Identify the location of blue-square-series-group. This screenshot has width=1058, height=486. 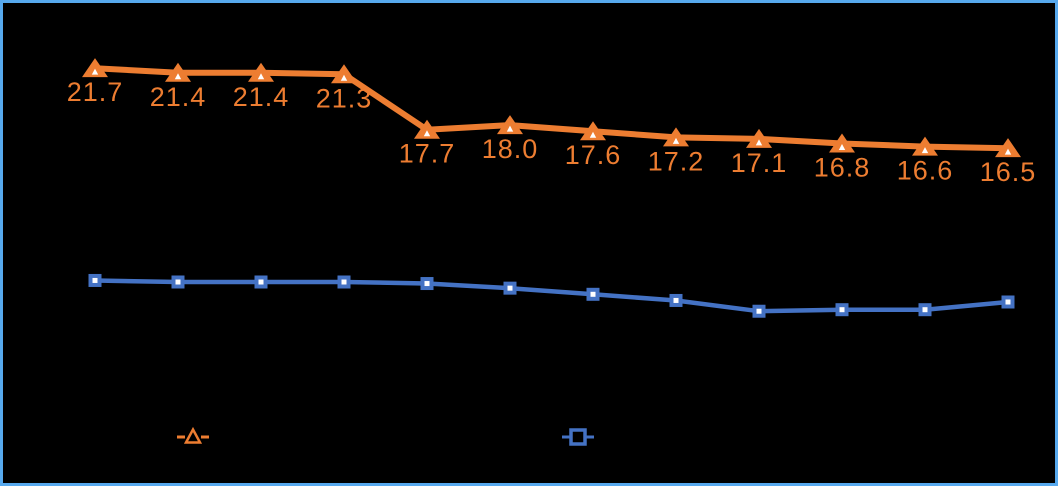
(551, 295).